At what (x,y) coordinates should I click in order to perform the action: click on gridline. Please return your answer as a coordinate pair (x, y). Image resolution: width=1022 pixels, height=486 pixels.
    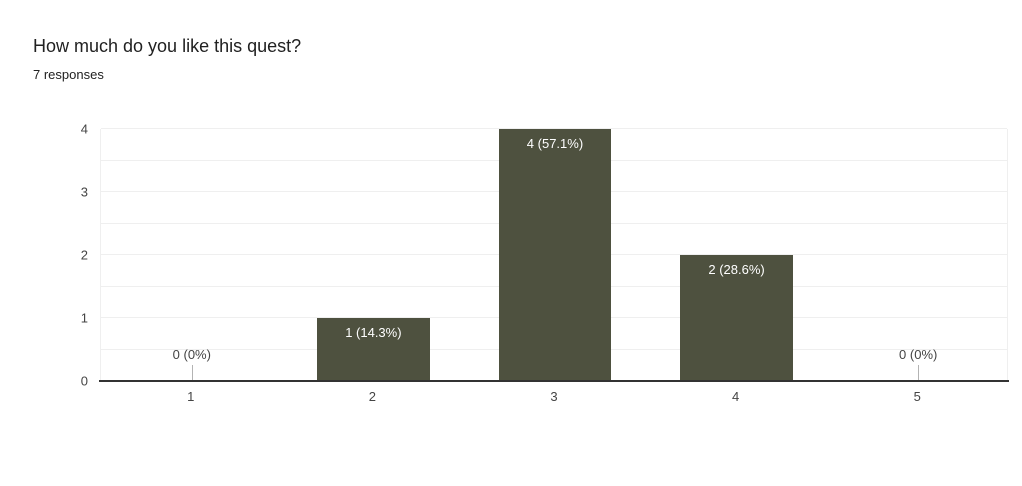
    Looking at the image, I should click on (554, 128).